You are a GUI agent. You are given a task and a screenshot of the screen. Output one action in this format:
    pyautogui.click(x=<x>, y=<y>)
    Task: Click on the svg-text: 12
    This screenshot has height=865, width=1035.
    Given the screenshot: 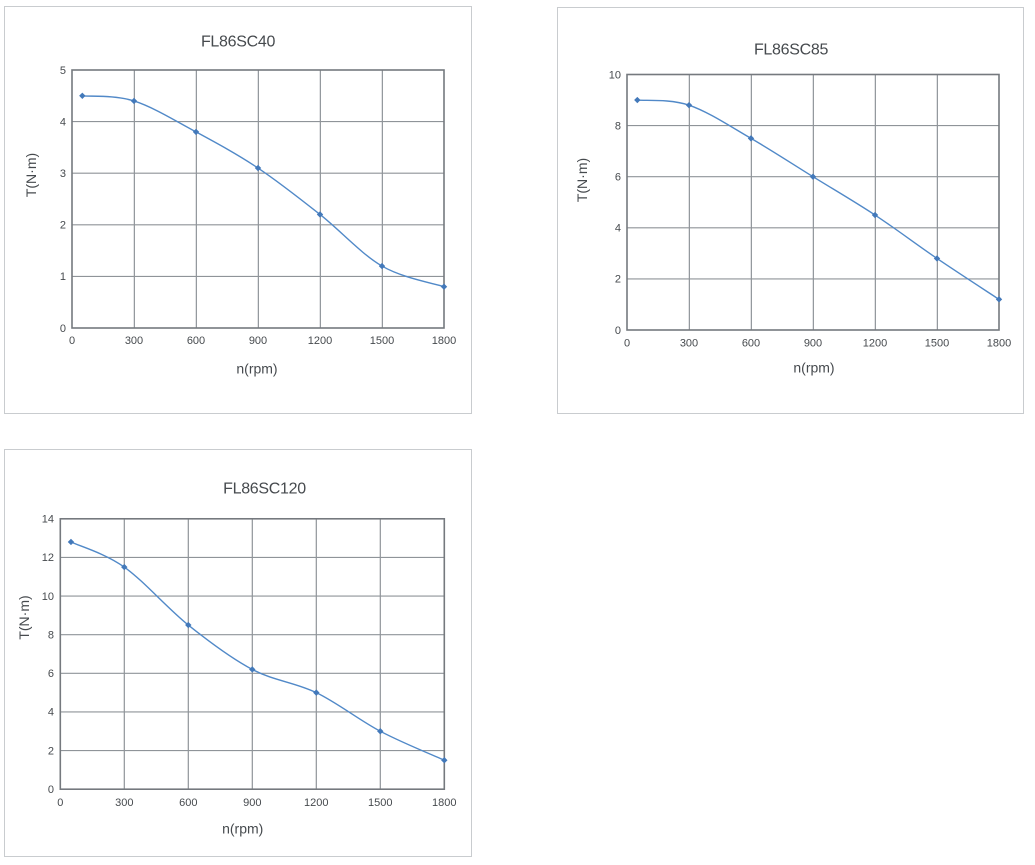 What is the action you would take?
    pyautogui.click(x=48, y=558)
    